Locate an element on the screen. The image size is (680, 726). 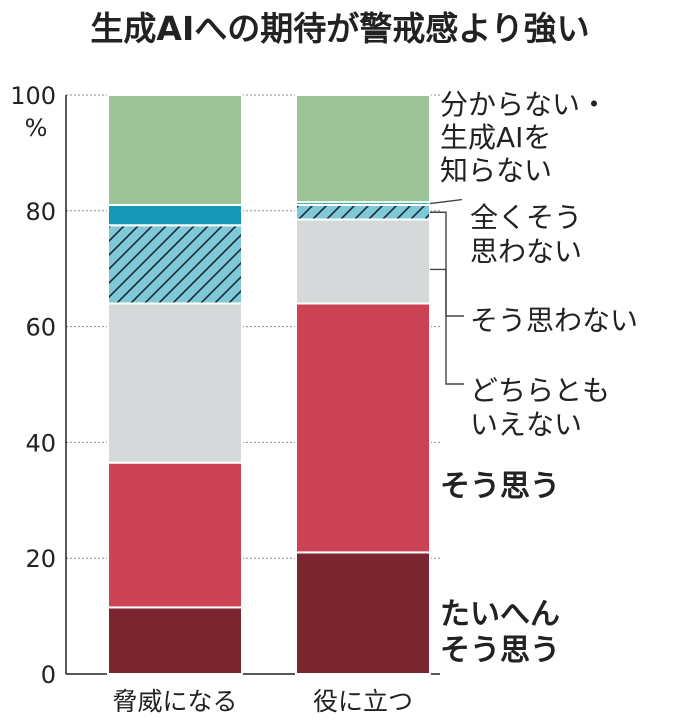
series-label: どちらともいえない is located at coordinates (540, 407).